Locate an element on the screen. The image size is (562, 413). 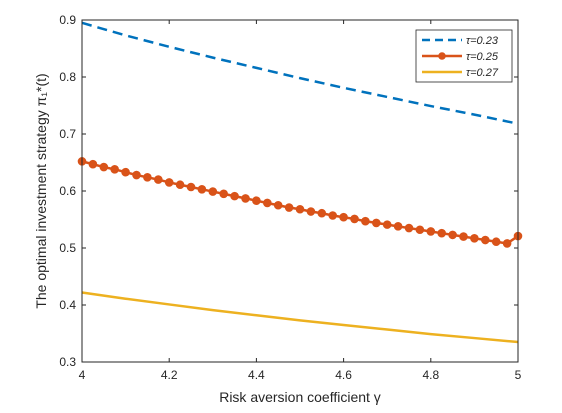
y-tick-label: 0.5 is located at coordinates (67, 248).